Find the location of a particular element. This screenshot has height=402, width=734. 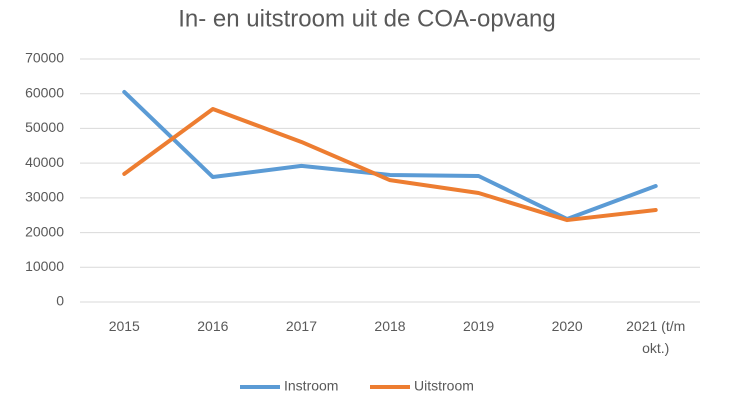

x-tick-label: 2017 is located at coordinates (301, 326).